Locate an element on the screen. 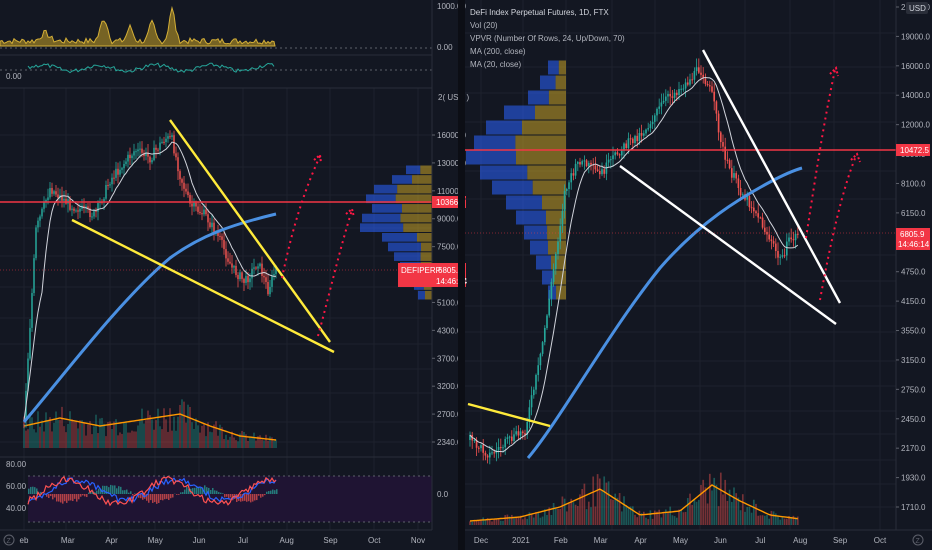  legend-indicator: VPVR (Number Of Rows, 24, Up/Down, 70) is located at coordinates (547, 38).